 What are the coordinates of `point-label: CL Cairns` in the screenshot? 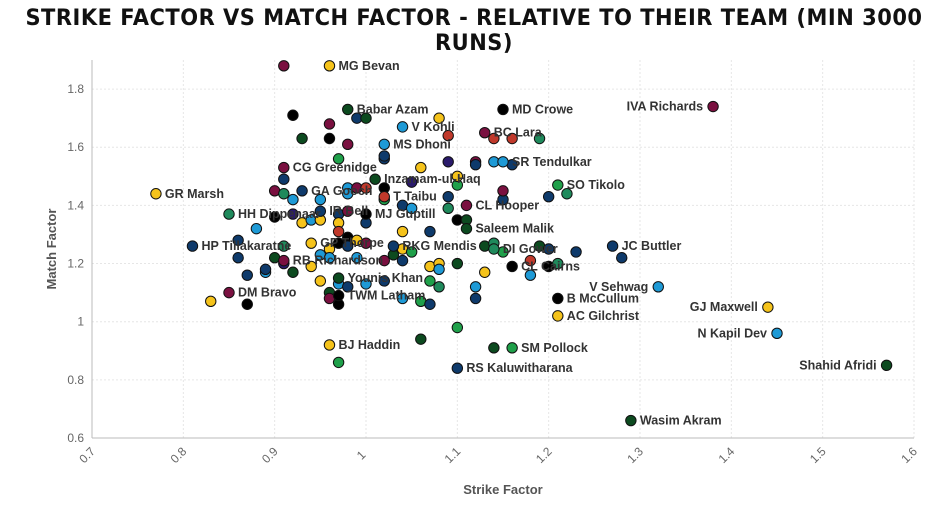 It's located at (550, 266).